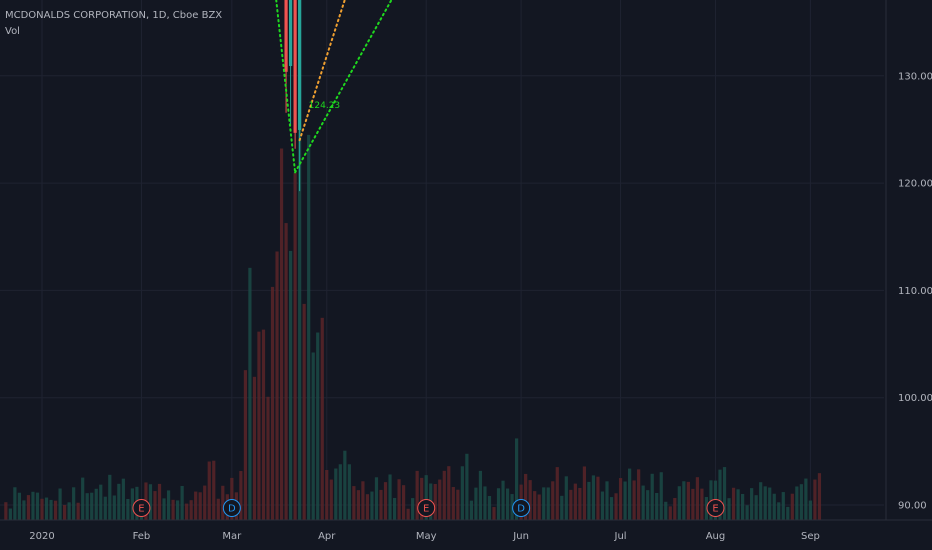 The height and width of the screenshot is (550, 932). What do you see at coordinates (716, 536) in the screenshot?
I see `time-tick-label: Aug` at bounding box center [716, 536].